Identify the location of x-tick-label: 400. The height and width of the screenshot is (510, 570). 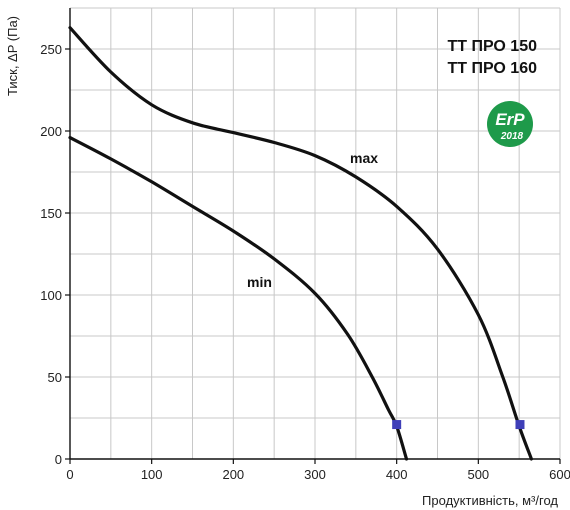
(397, 474).